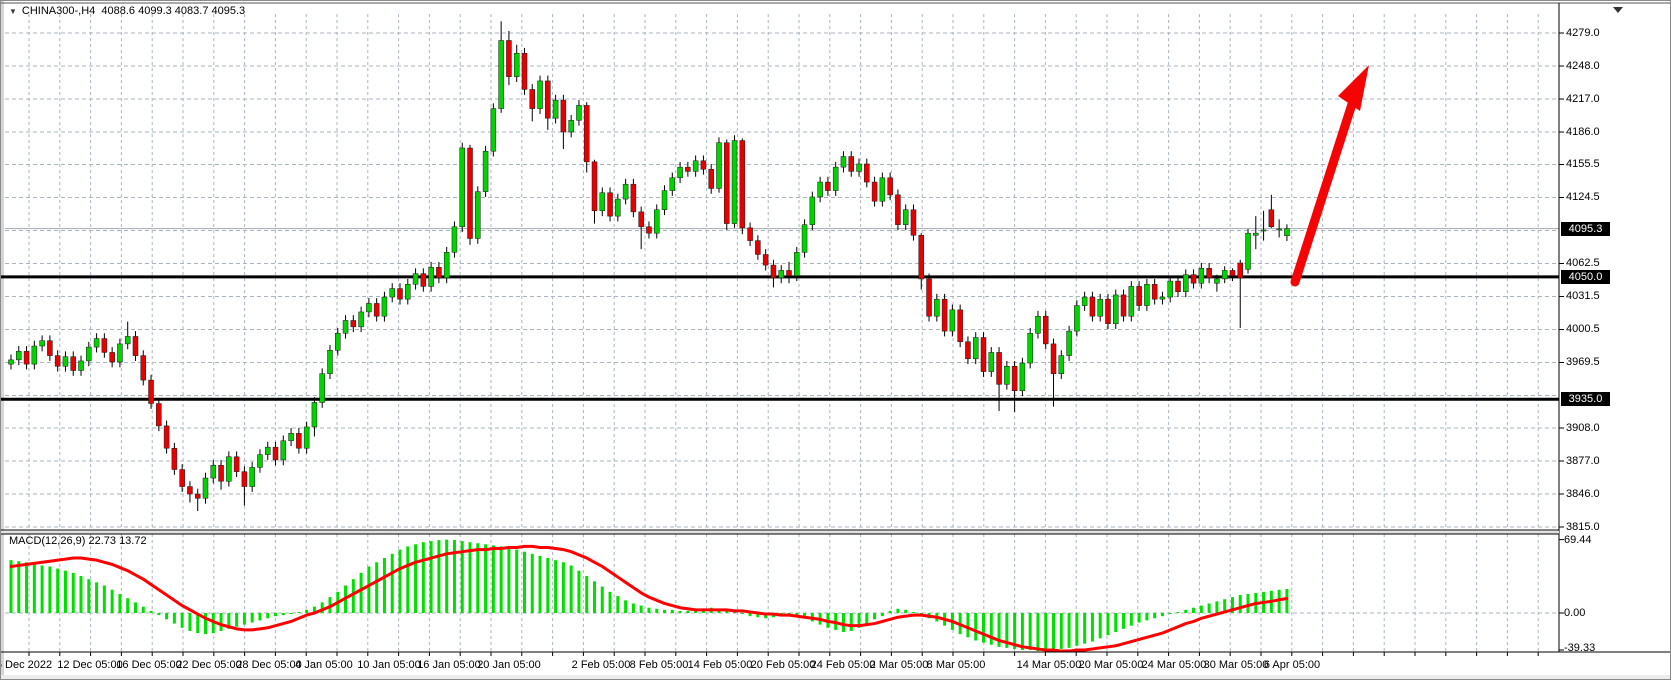  What do you see at coordinates (149, 665) in the screenshot?
I see `time-axis-label: 16 Dec 05:00` at bounding box center [149, 665].